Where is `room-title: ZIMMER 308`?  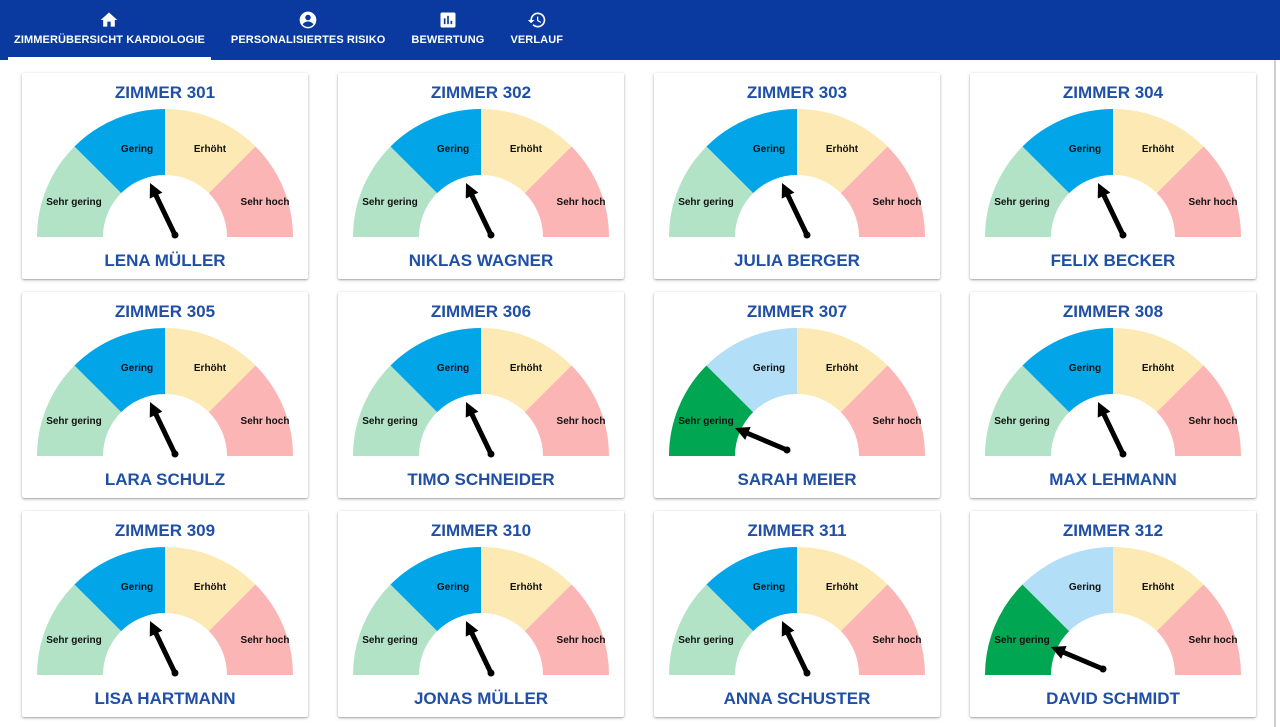
room-title: ZIMMER 308 is located at coordinates (1113, 311).